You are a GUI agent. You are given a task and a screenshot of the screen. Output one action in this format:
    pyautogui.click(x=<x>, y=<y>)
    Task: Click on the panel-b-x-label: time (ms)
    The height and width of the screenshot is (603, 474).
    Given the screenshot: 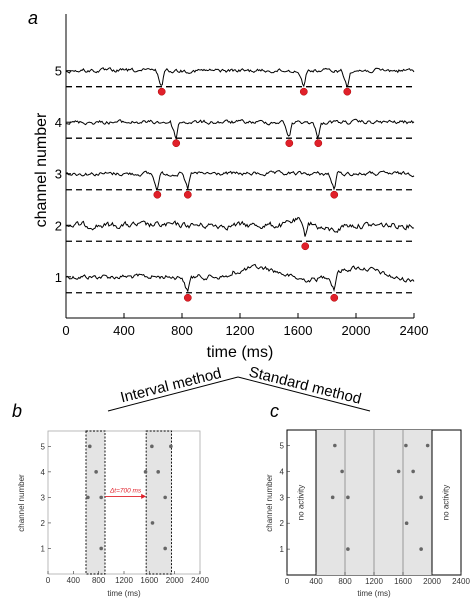 What is the action you would take?
    pyautogui.click(x=124, y=593)
    